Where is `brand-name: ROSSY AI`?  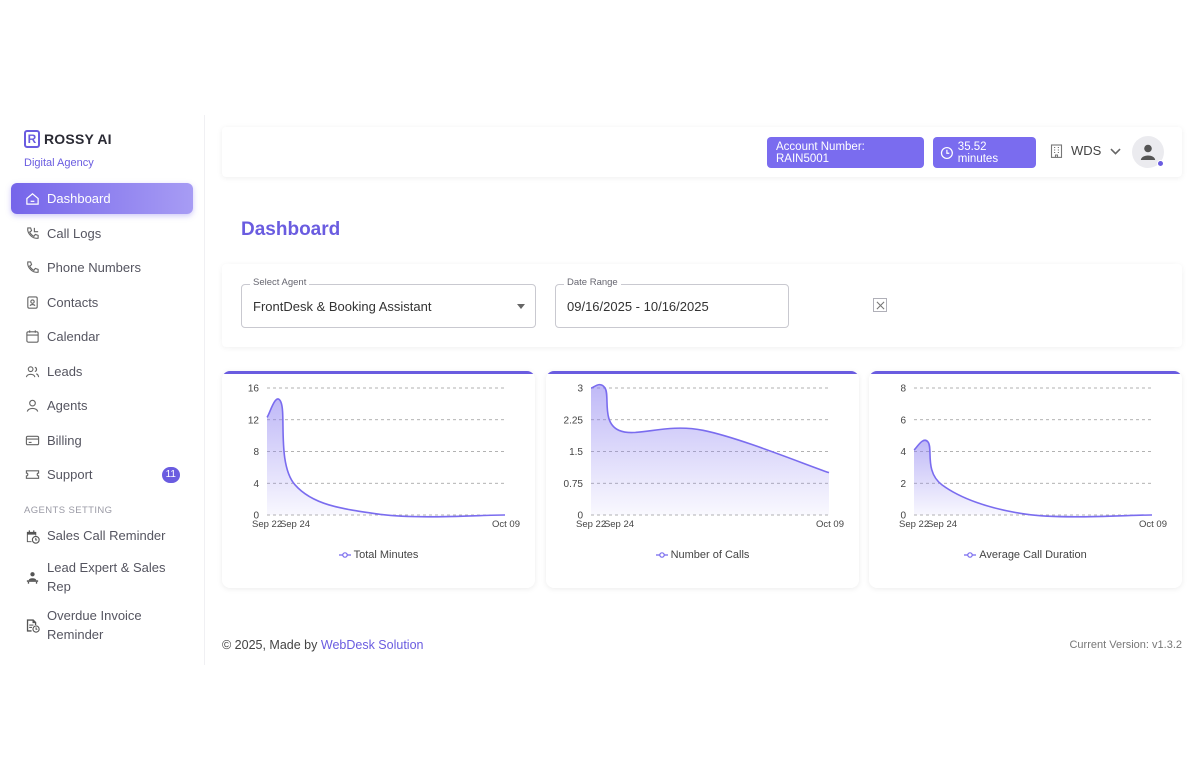
brand-name: ROSSY AI is located at coordinates (78, 139).